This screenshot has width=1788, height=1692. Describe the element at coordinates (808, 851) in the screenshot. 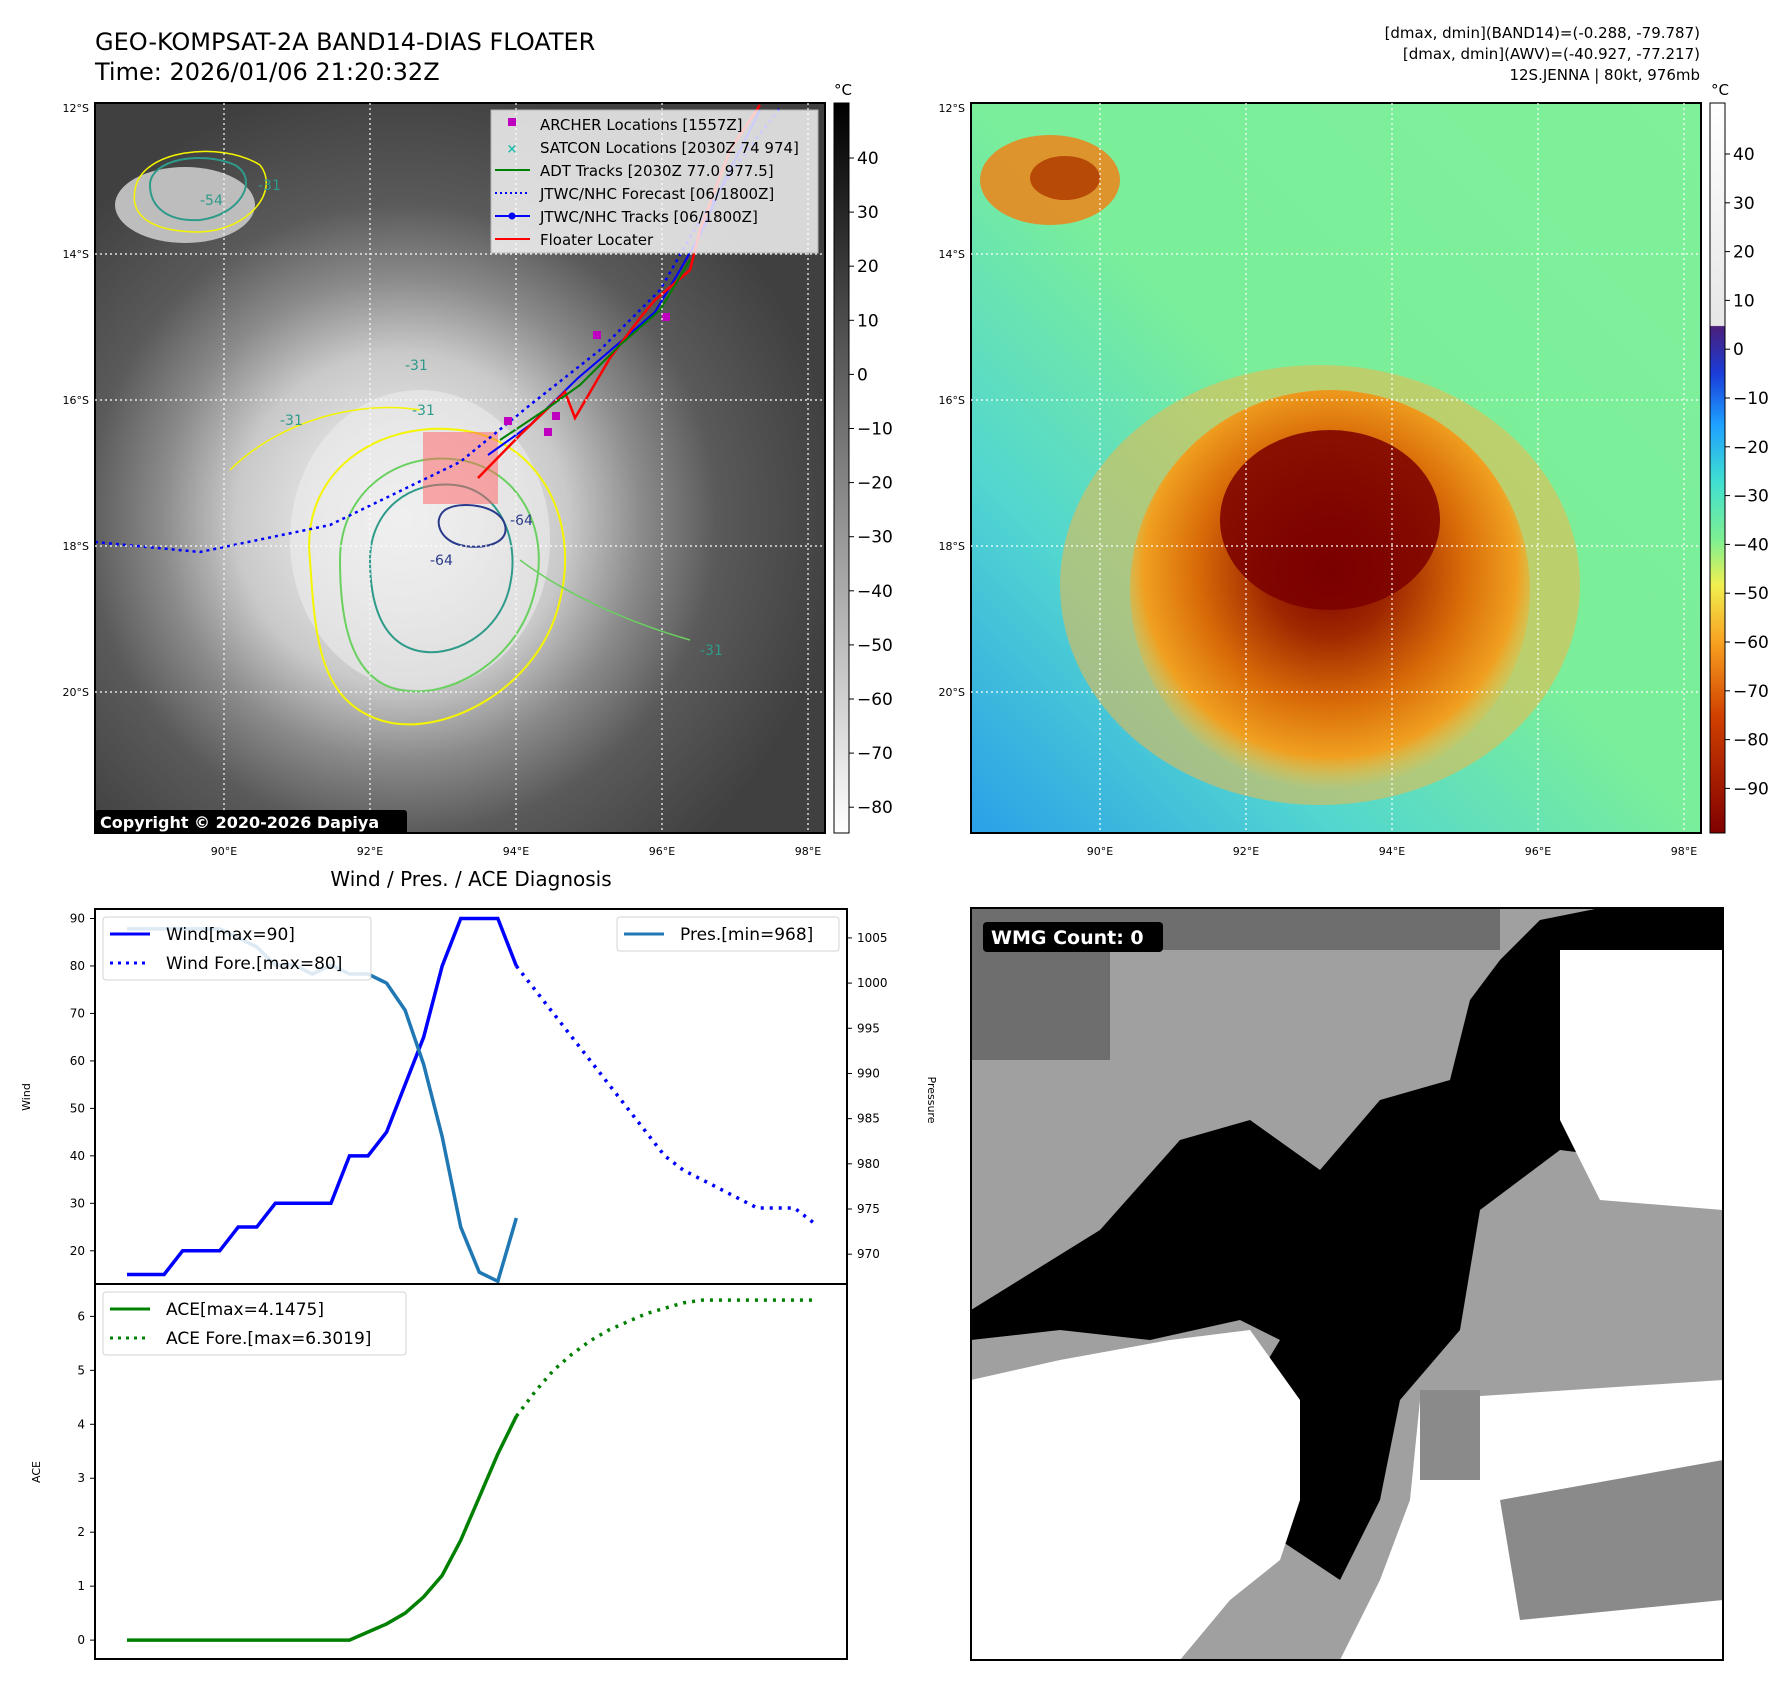

I see `lon-label: 98°E` at that location.